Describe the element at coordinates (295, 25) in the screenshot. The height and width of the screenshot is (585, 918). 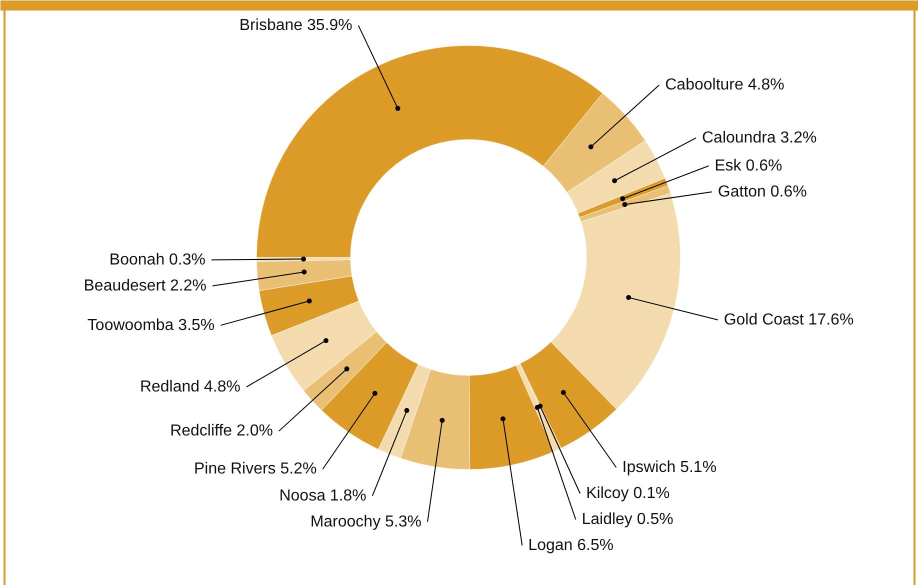
I see `slice-label: Brisbane 35.9%` at that location.